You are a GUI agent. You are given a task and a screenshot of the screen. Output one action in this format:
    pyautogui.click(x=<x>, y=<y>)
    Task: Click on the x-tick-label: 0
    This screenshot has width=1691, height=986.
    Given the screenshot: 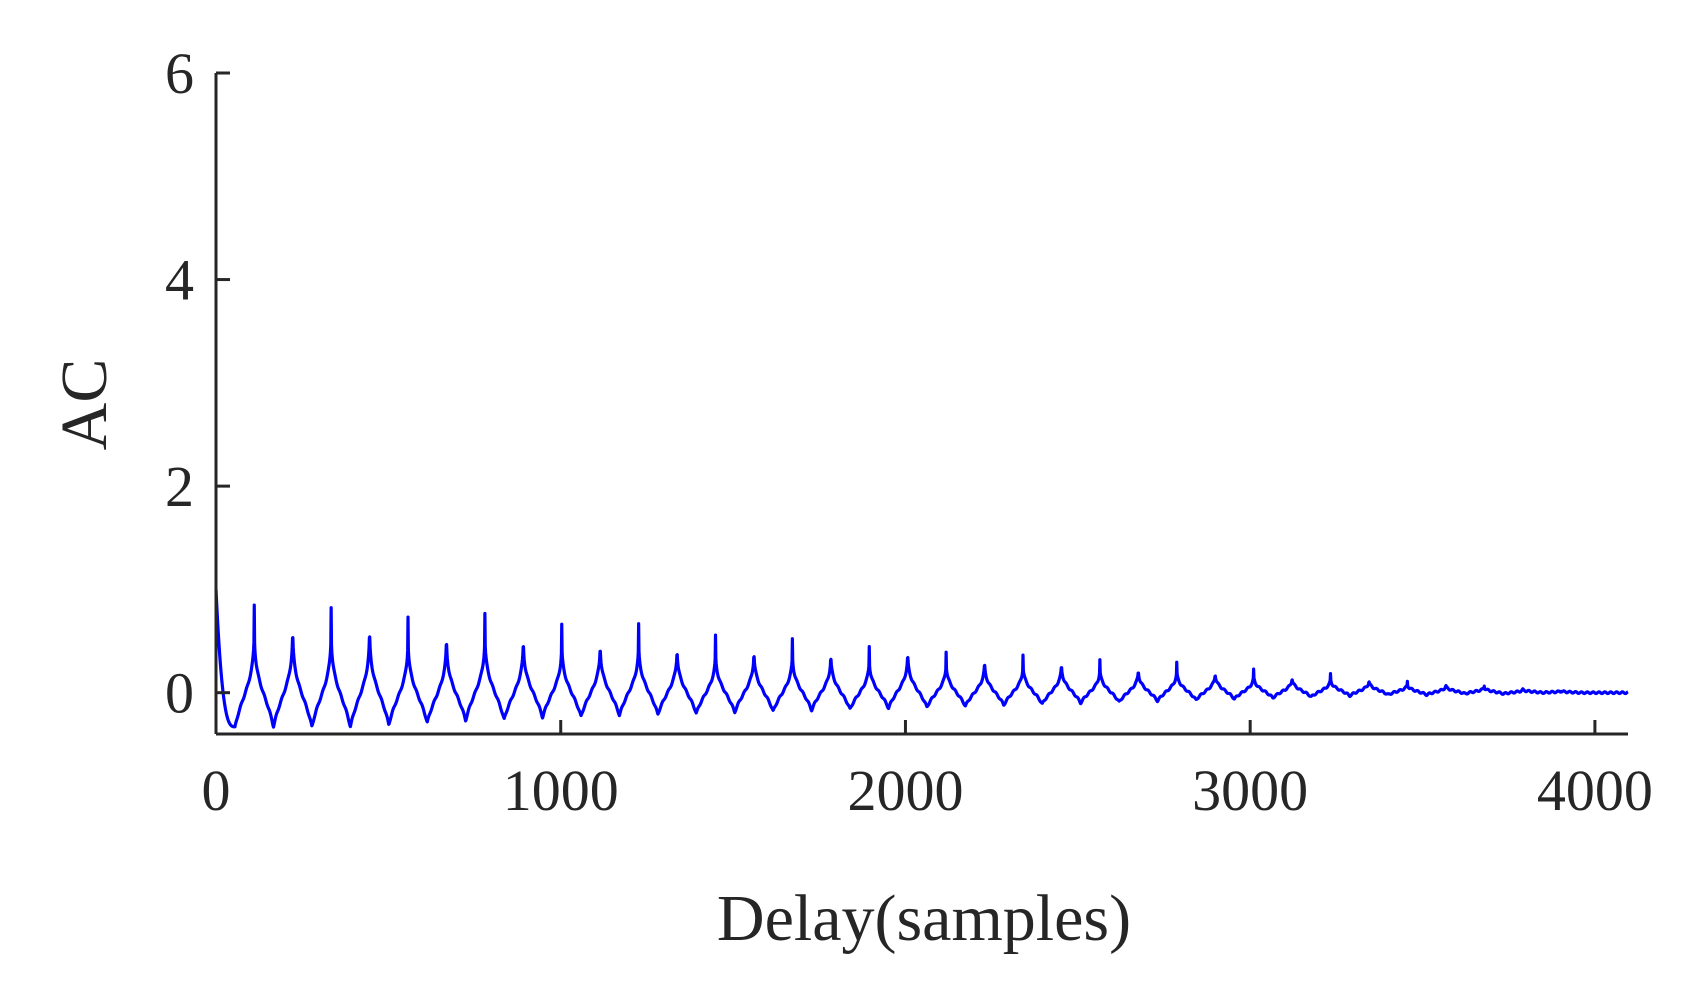 What is the action you would take?
    pyautogui.click(x=216, y=790)
    